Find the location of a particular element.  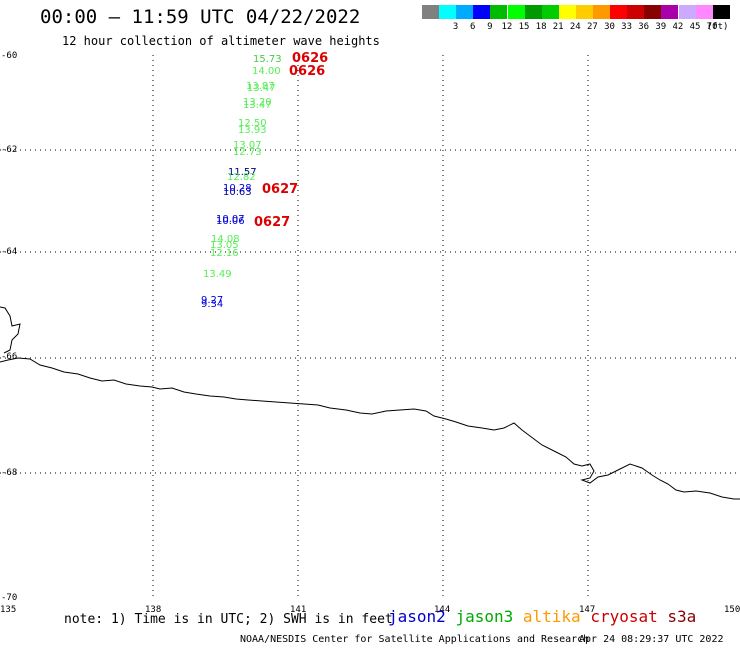

swh-value: 9.34 is located at coordinates (212, 304).